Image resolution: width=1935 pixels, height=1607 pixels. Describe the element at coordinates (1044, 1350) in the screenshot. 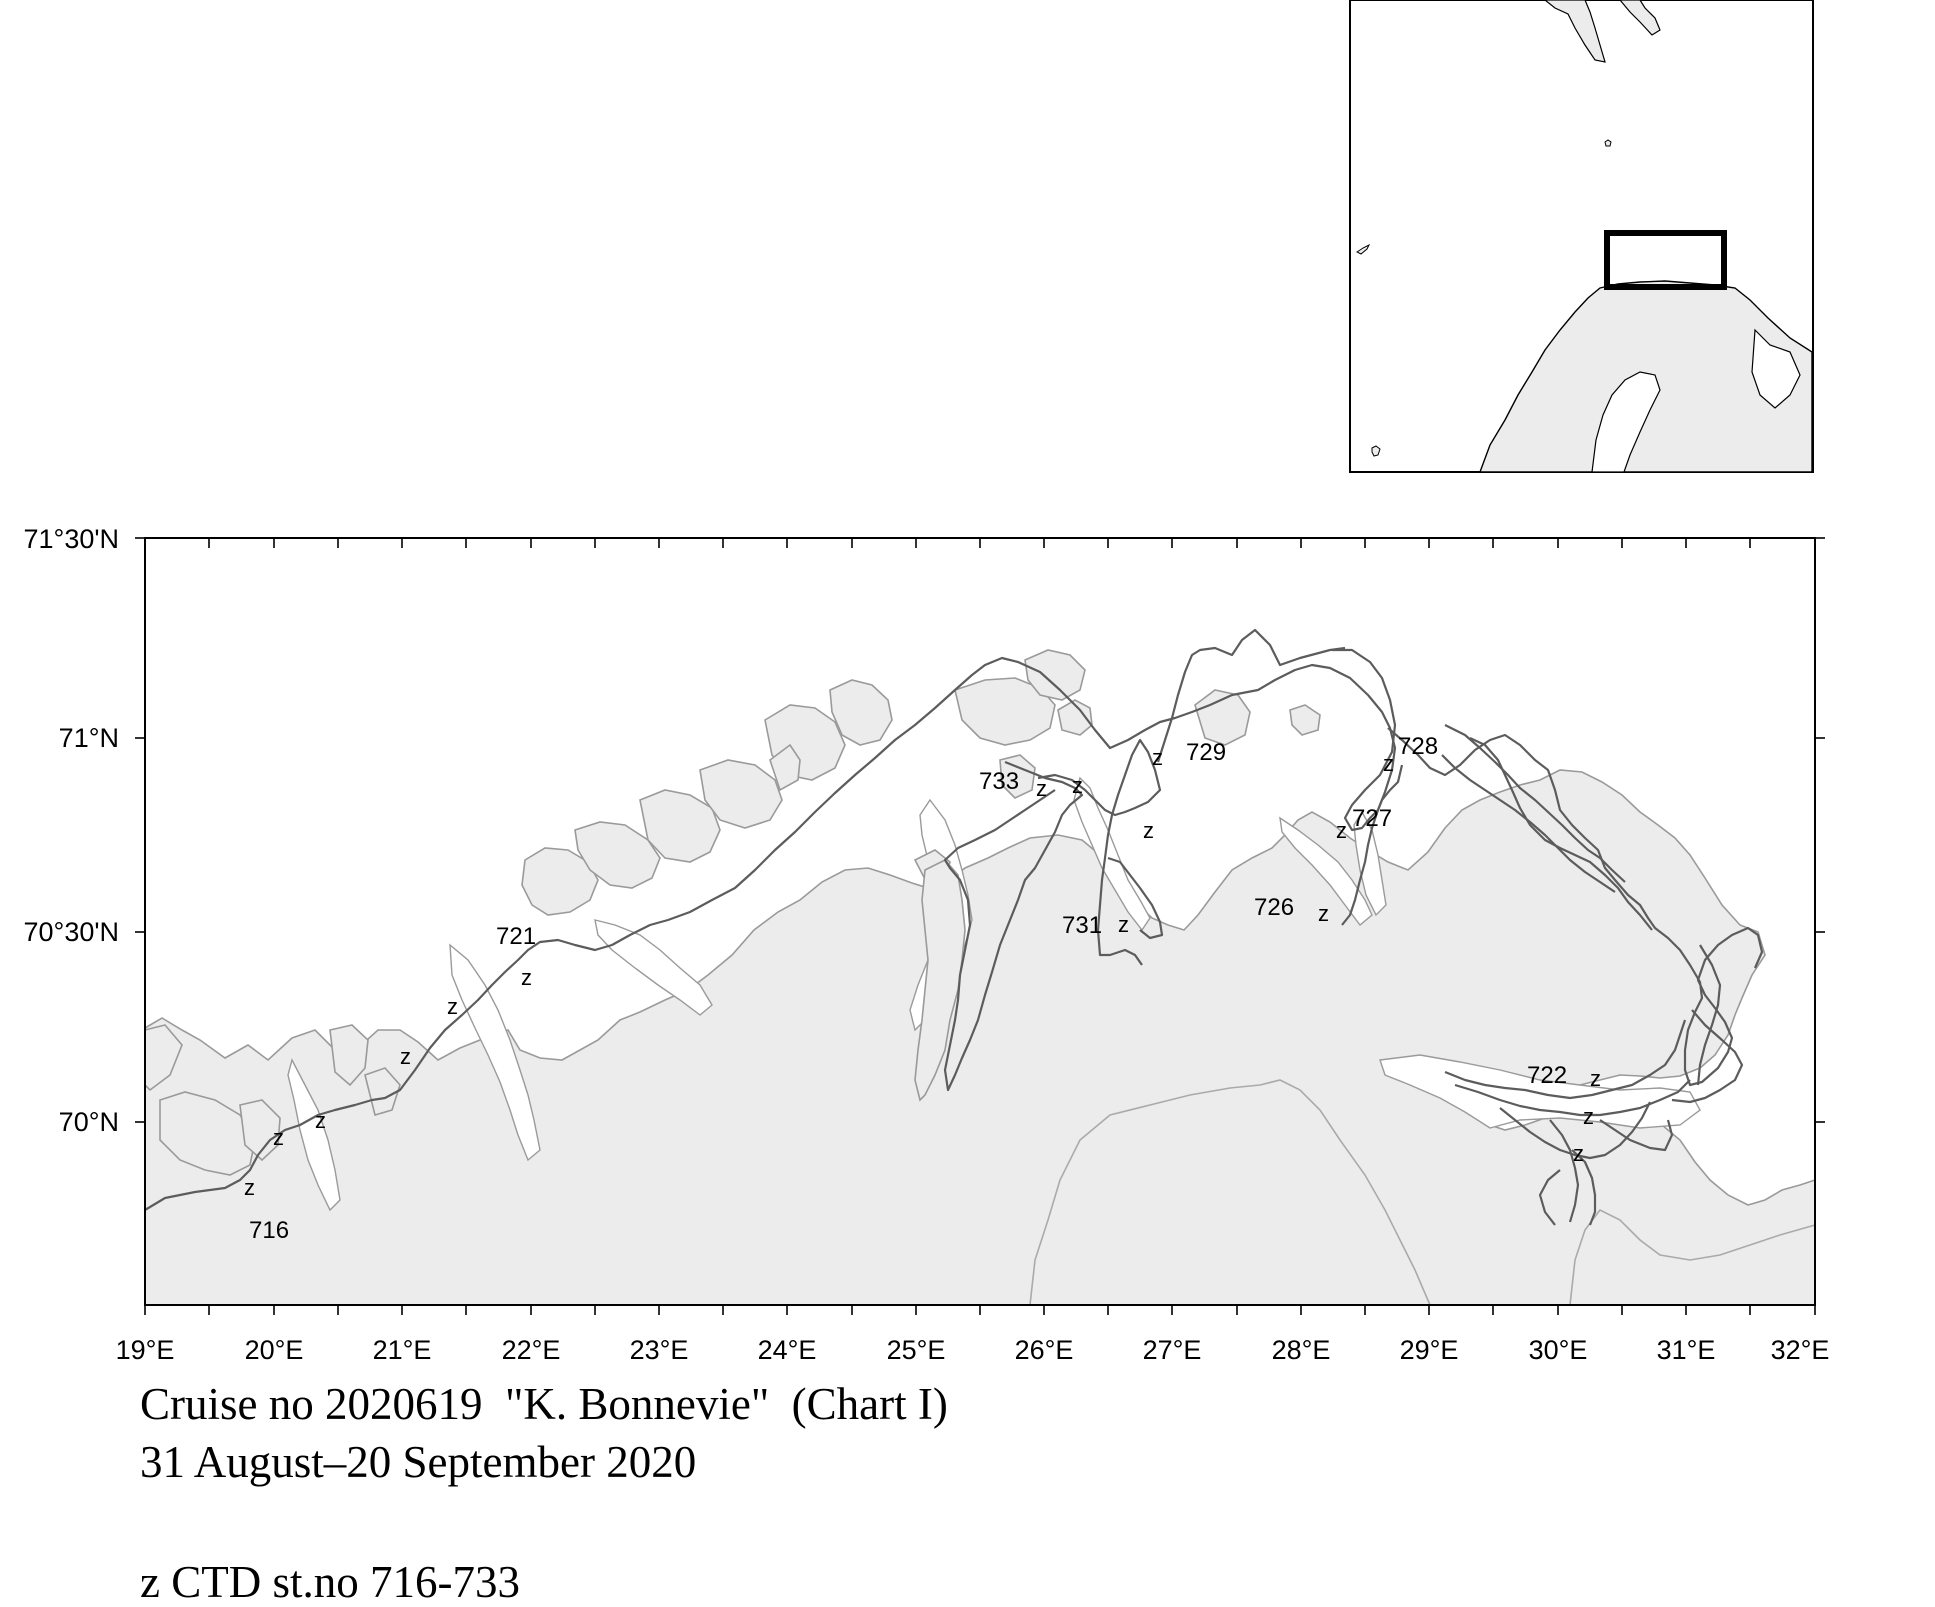

I see `lon-label-26e: 26°E` at that location.